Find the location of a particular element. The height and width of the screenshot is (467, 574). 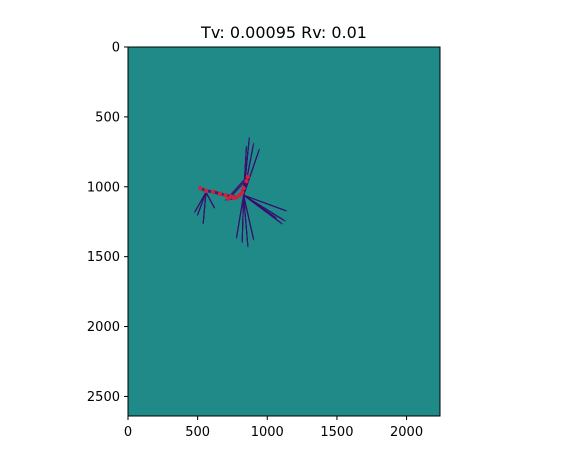

y-tick-label: 0 is located at coordinates (116, 48).